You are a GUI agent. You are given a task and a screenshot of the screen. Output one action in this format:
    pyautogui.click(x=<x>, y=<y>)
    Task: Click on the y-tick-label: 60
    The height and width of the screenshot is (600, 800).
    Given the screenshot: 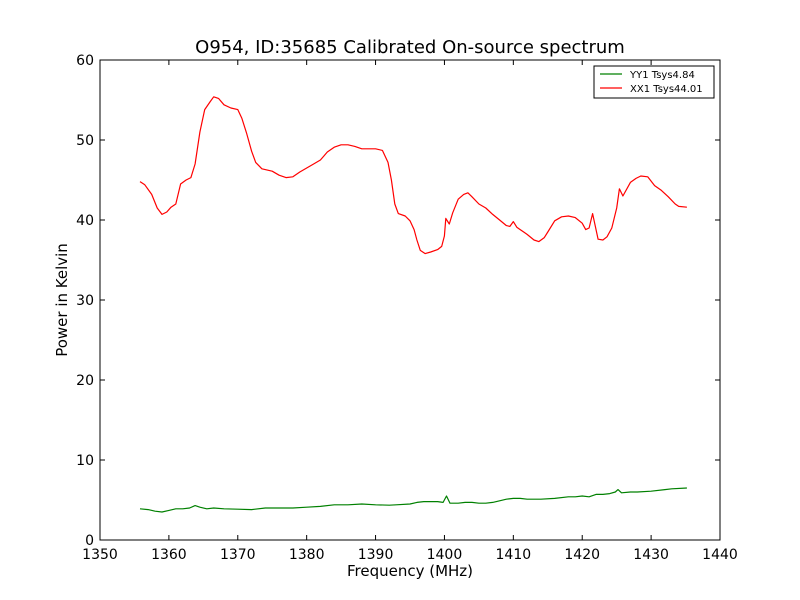 What is the action you would take?
    pyautogui.click(x=85, y=61)
    